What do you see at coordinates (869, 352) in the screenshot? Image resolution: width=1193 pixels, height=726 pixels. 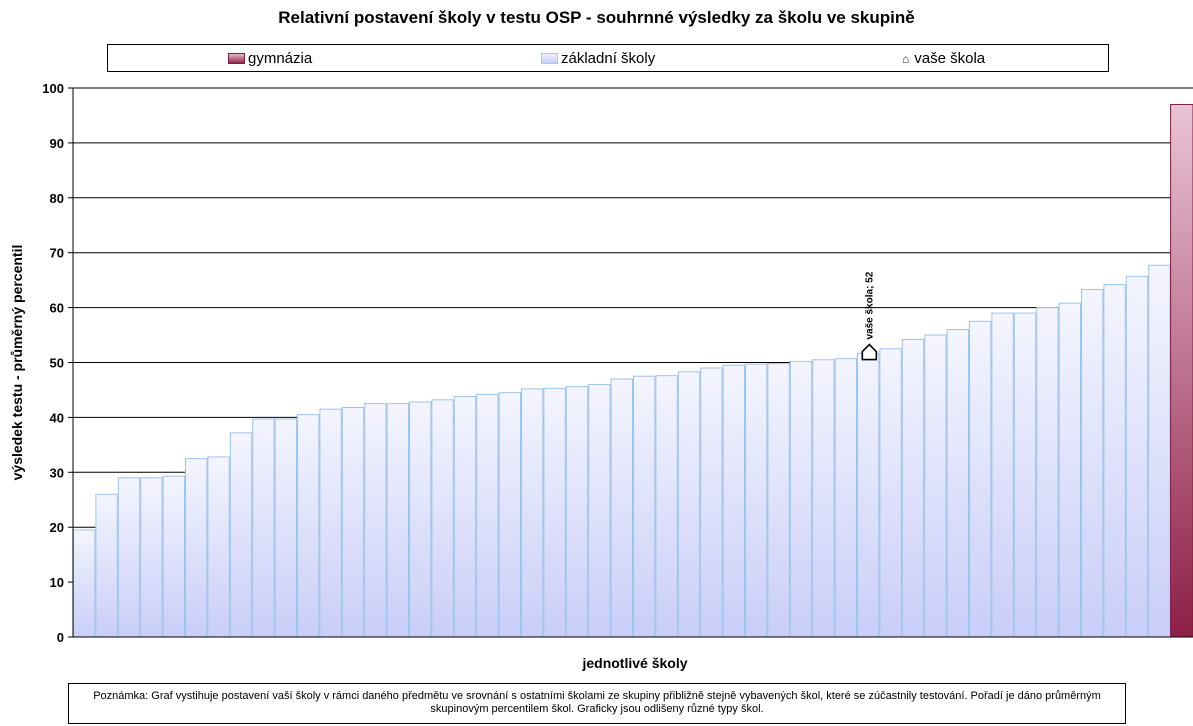 I see `house-marker-icon` at bounding box center [869, 352].